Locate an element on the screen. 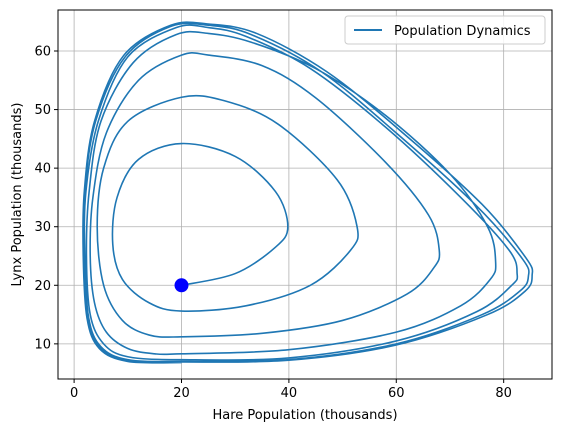  x-tick-label: 40 is located at coordinates (289, 393).